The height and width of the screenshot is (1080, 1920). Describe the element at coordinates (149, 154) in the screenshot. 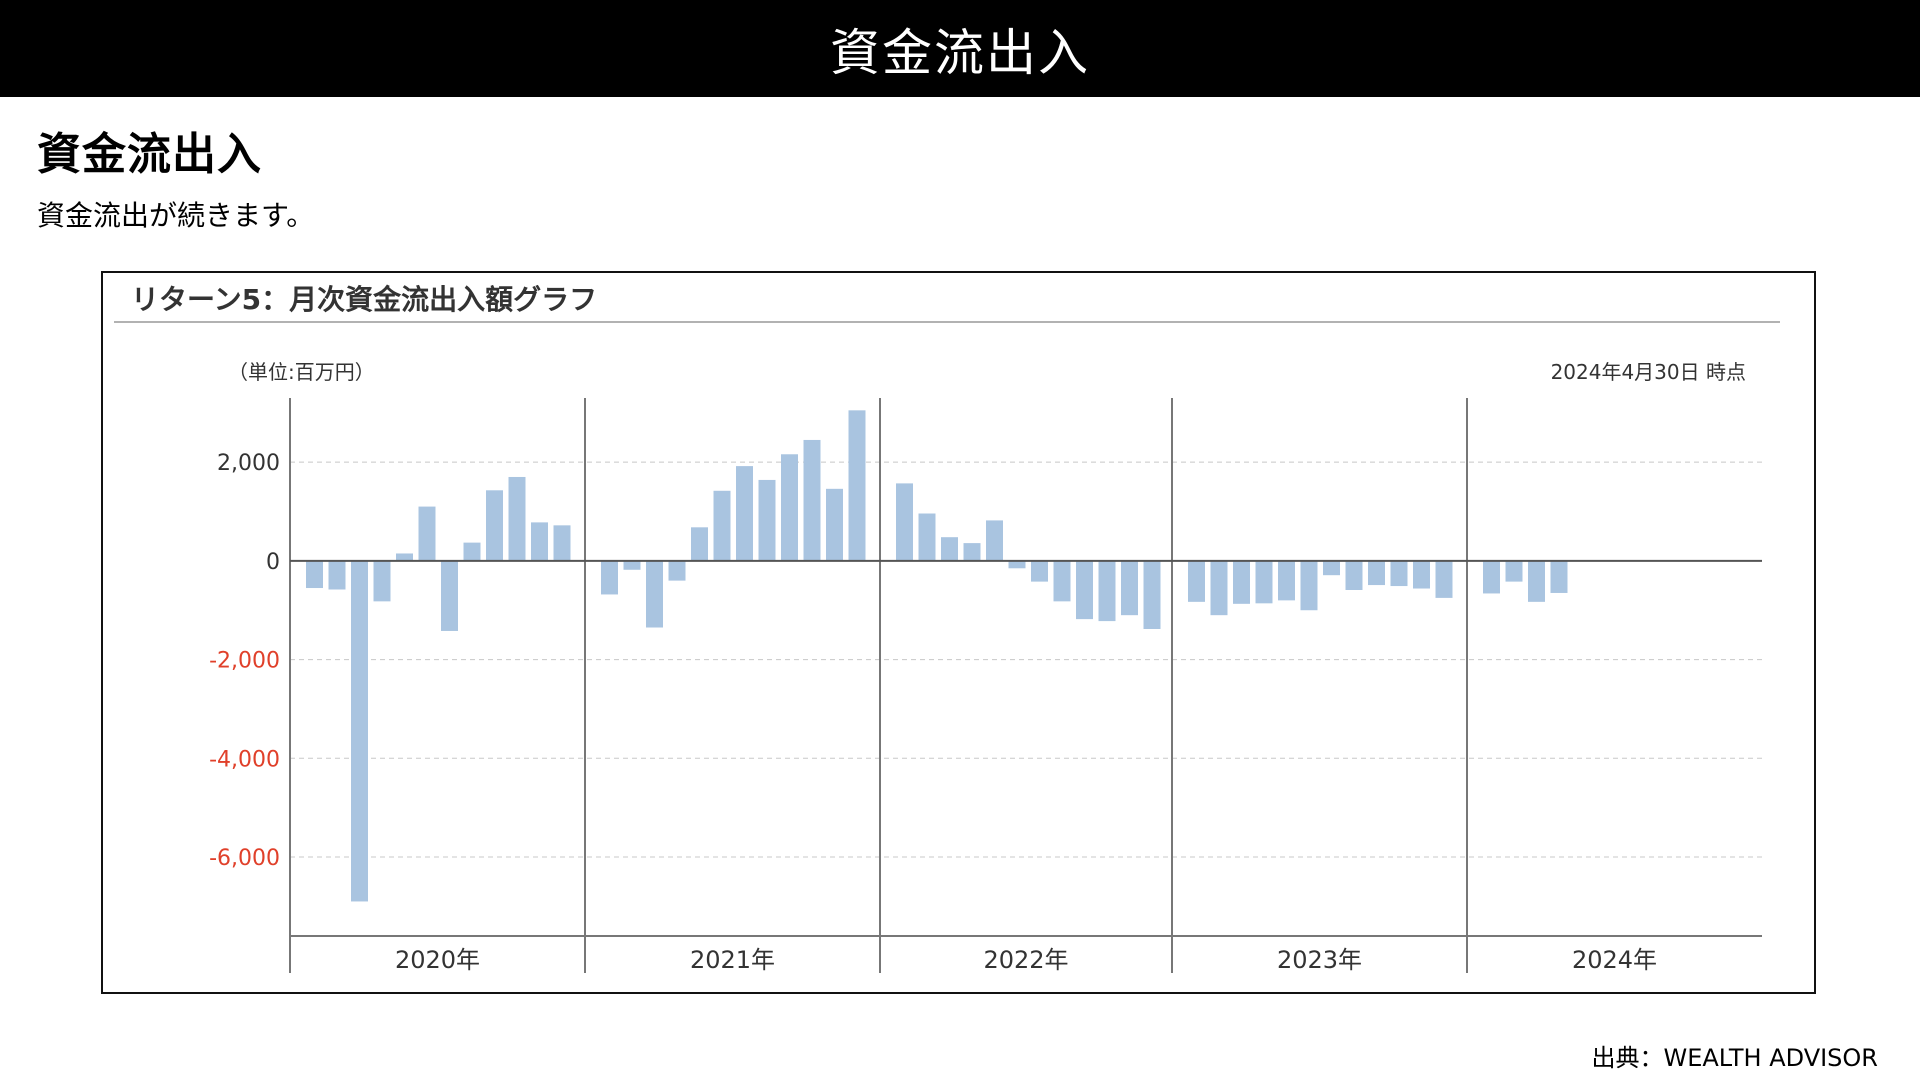

I see `page-heading: 資金流出入` at that location.